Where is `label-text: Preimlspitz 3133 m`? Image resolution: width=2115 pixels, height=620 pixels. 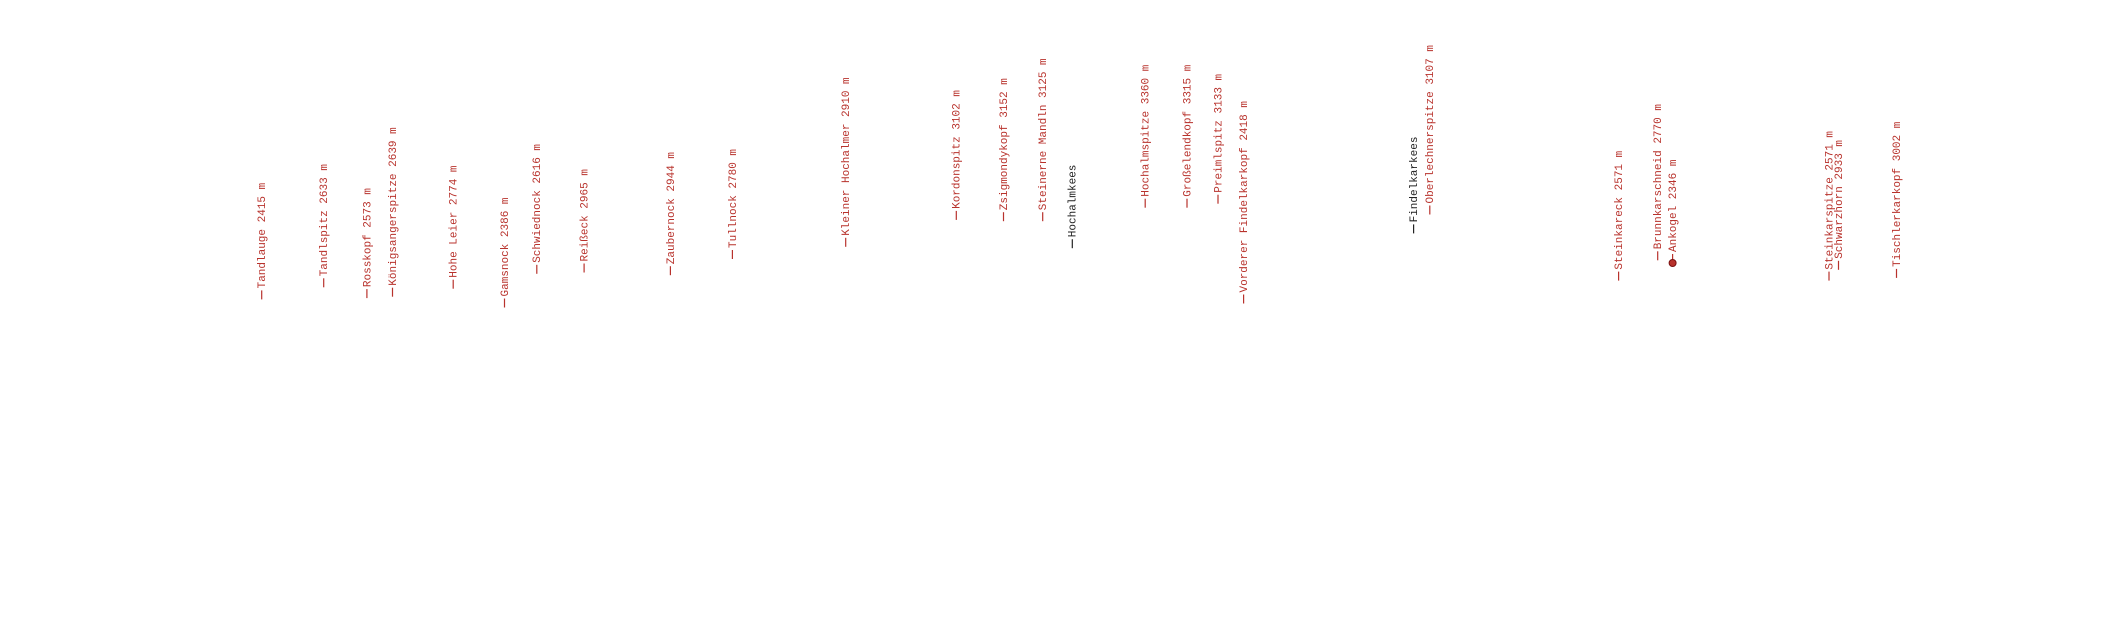
label-text: Preimlspitz 3133 m is located at coordinates (1219, 132).